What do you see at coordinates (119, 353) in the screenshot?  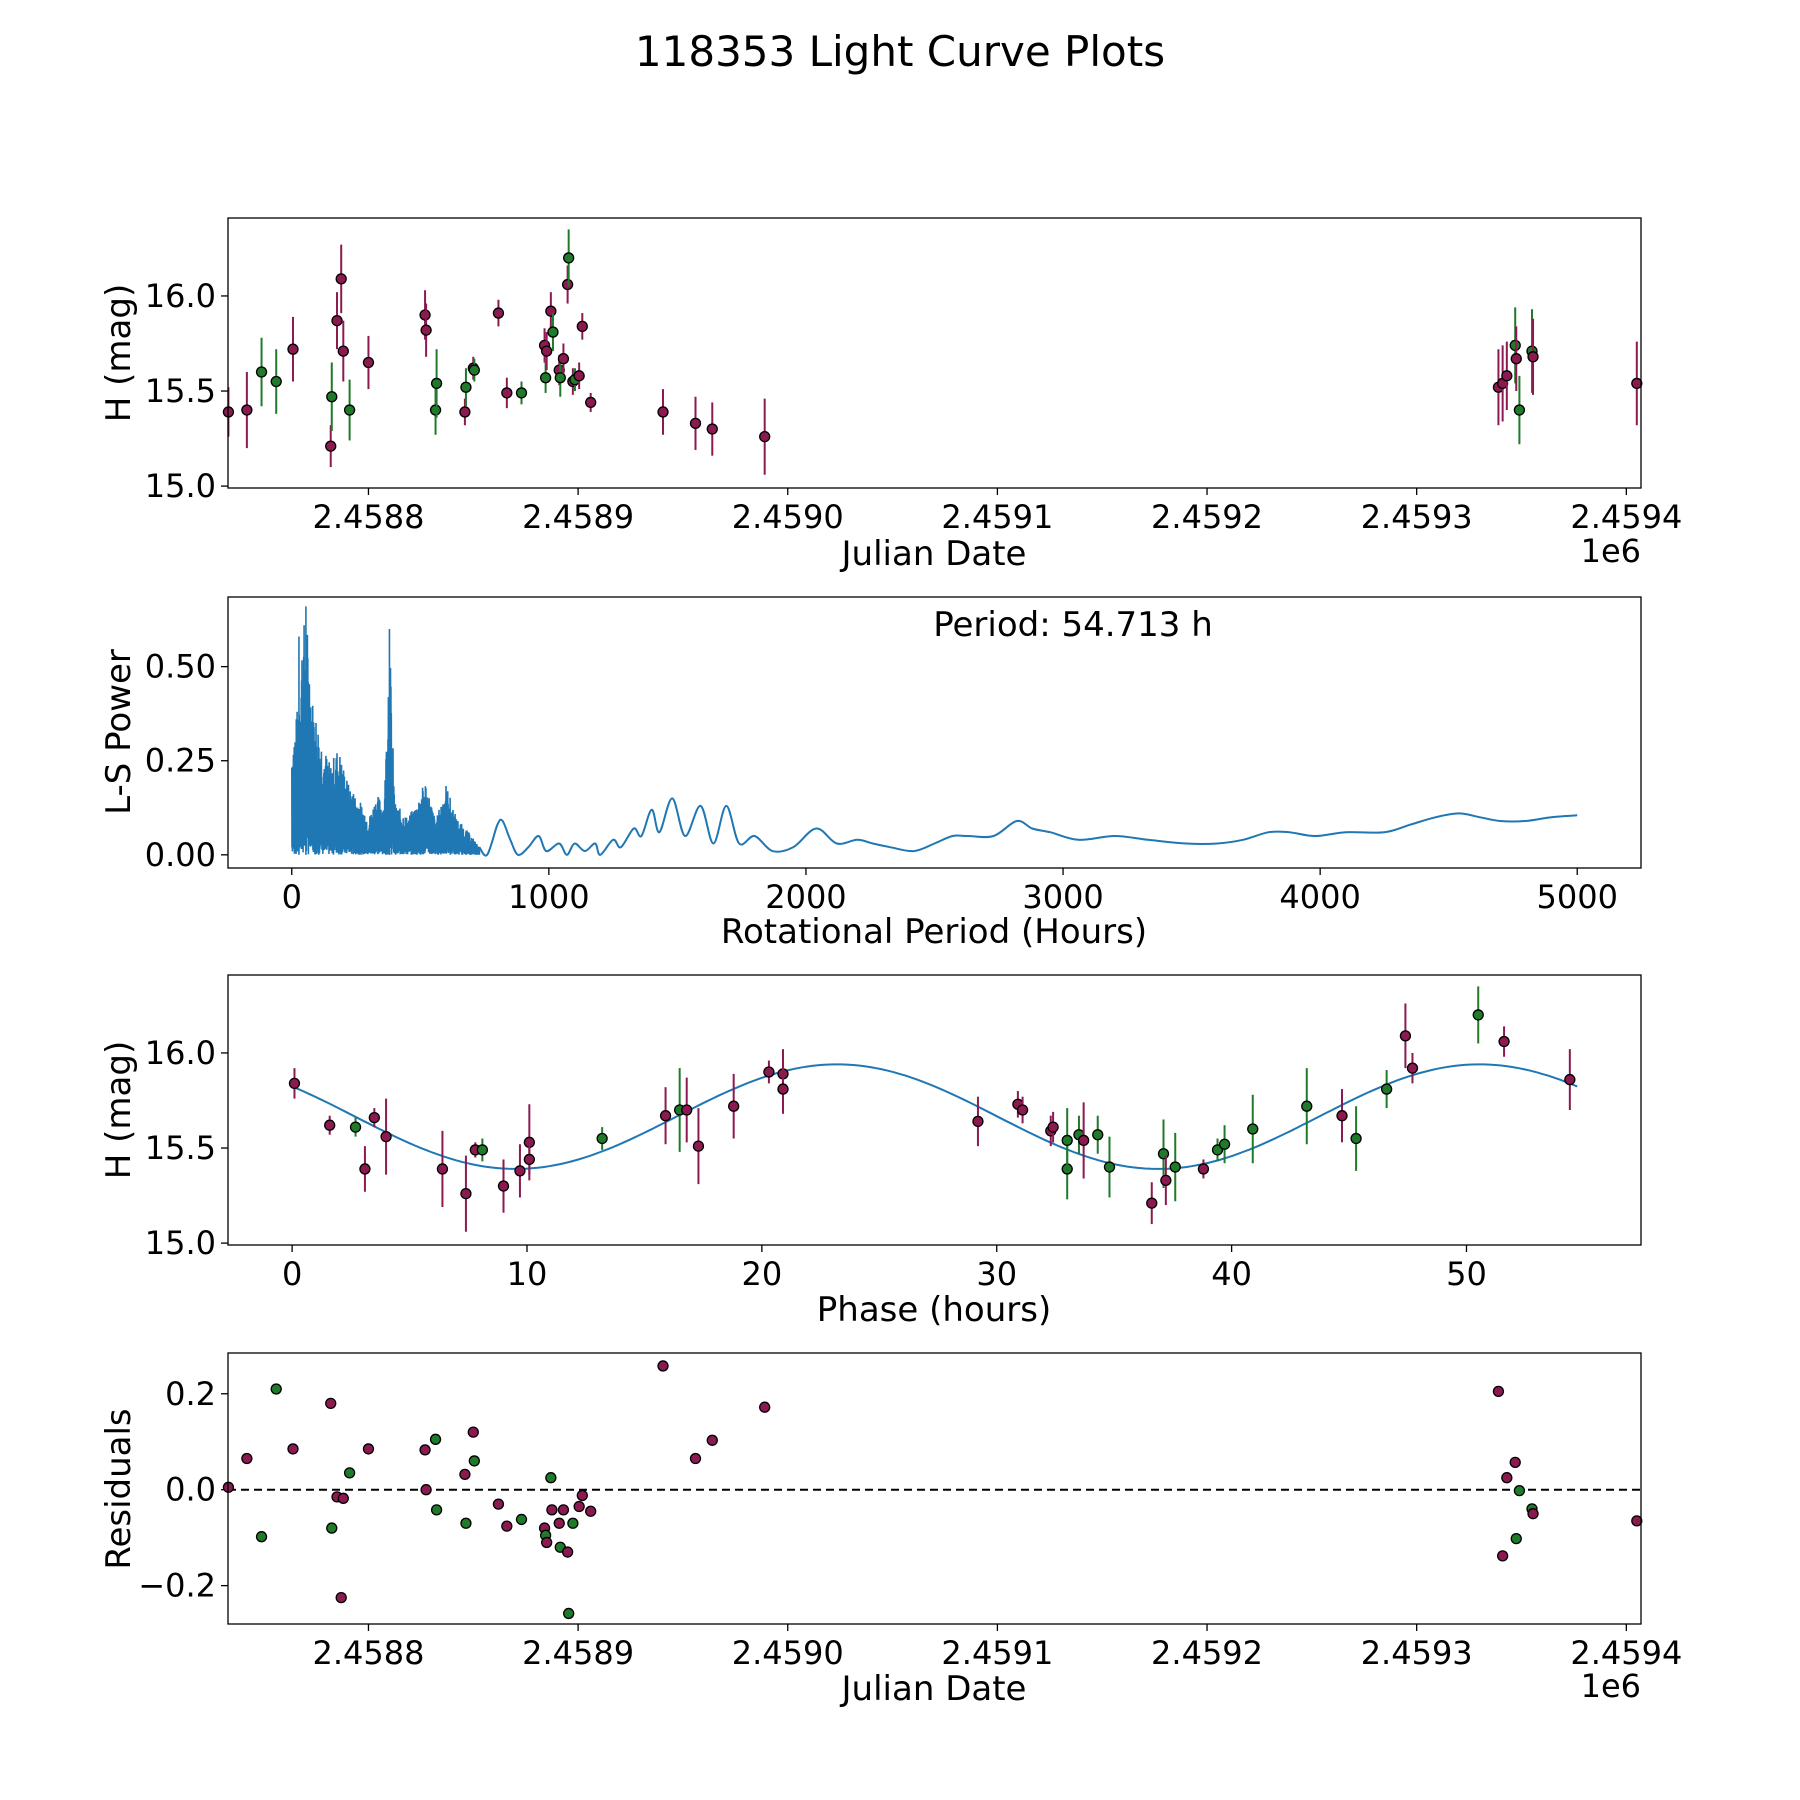 I see `lightcurve-ylabel: H (mag)` at bounding box center [119, 353].